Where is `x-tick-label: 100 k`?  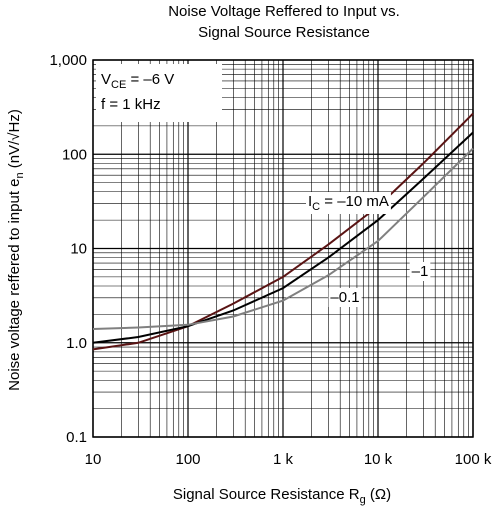
x-tick-label: 100 k is located at coordinates (473, 459).